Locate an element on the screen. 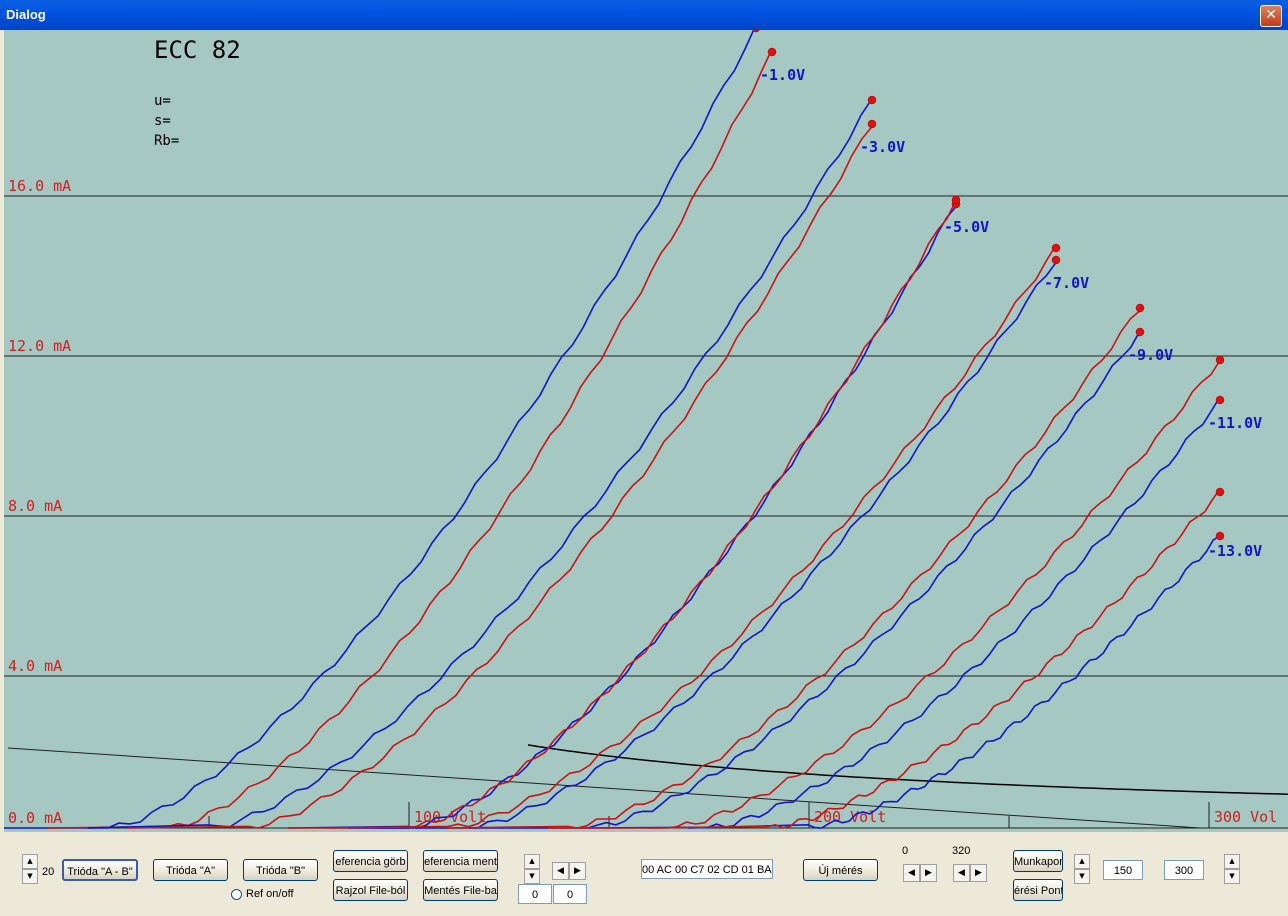 The height and width of the screenshot is (916, 1288). rajzol-file-button: Rajzol File-ból is located at coordinates (370, 890).